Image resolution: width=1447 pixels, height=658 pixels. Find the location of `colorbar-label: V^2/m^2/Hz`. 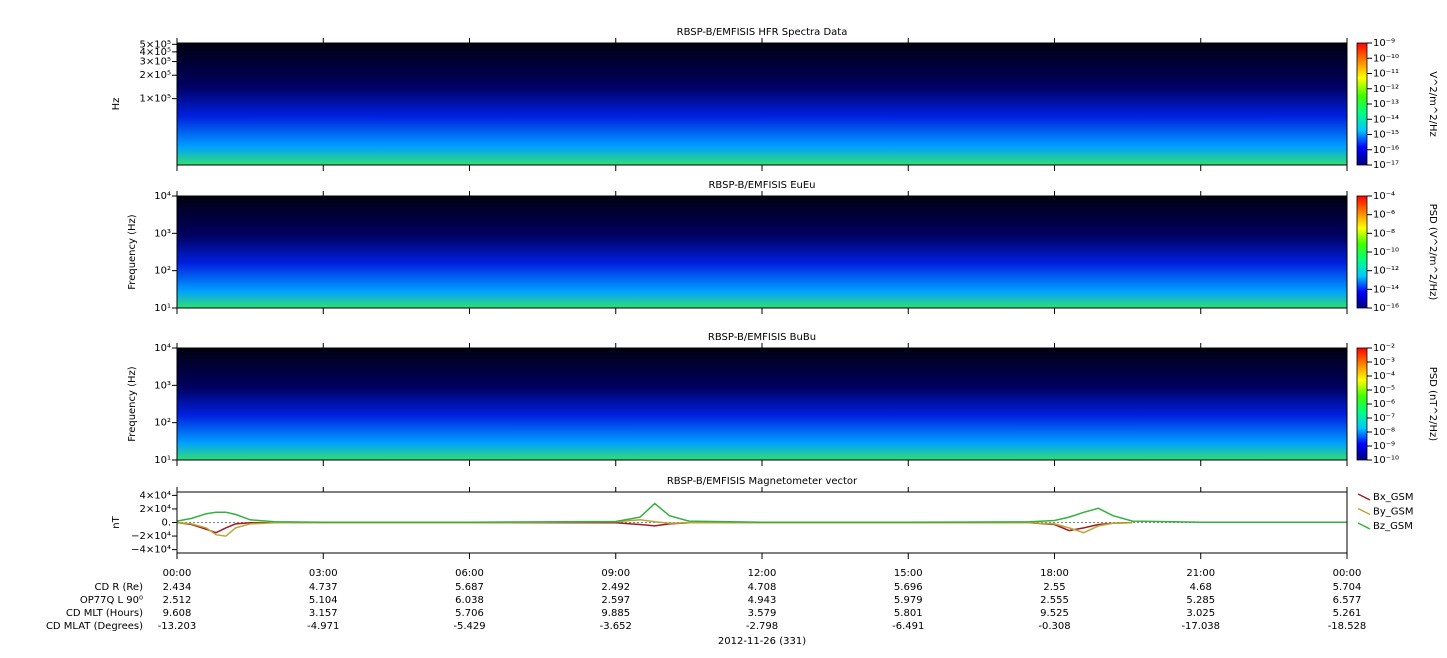

colorbar-label: V^2/m^2/Hz is located at coordinates (1432, 104).